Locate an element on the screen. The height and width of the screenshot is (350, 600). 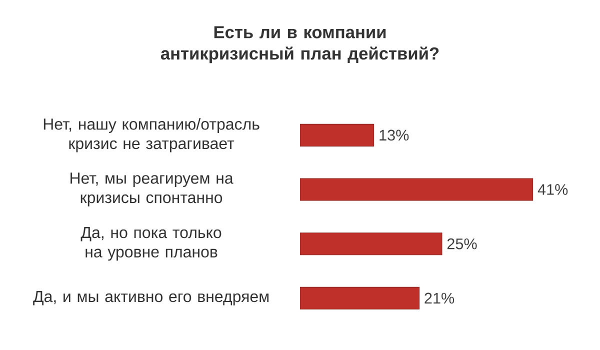
data-label: 41% is located at coordinates (553, 189).